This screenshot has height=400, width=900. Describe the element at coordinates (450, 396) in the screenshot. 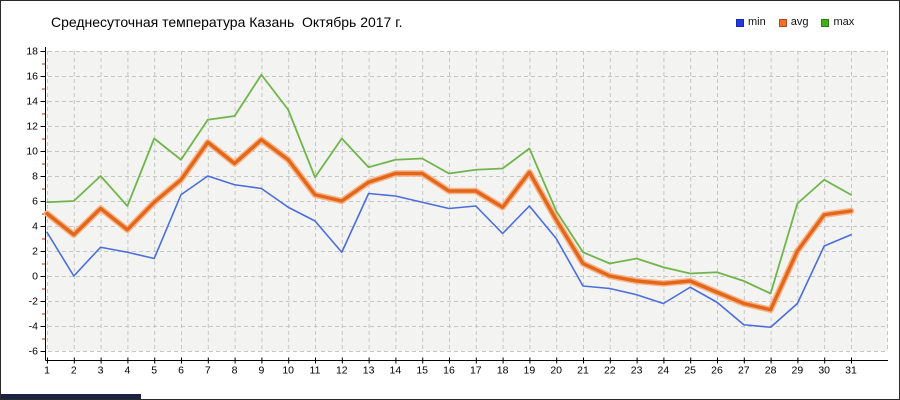

I see `horizontal-scrollbar` at that location.